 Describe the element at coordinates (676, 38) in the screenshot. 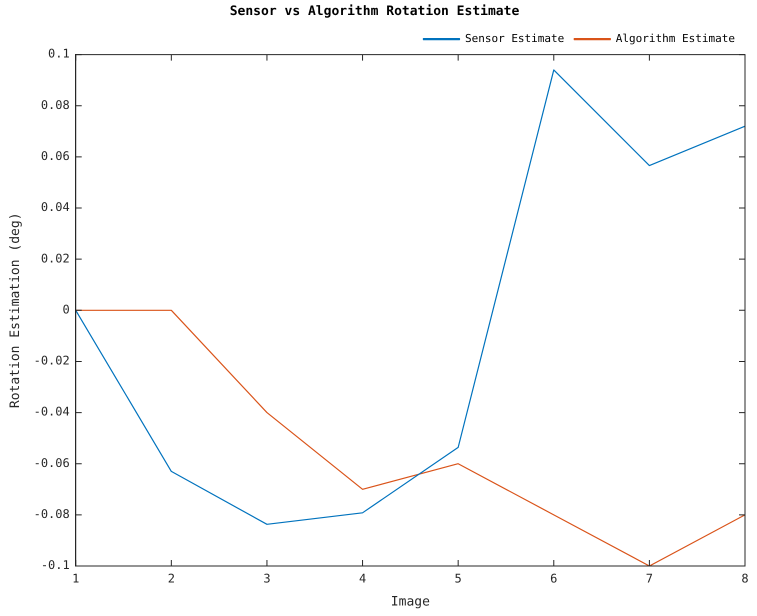

I see `legend-label: Algorithm Estimate` at that location.